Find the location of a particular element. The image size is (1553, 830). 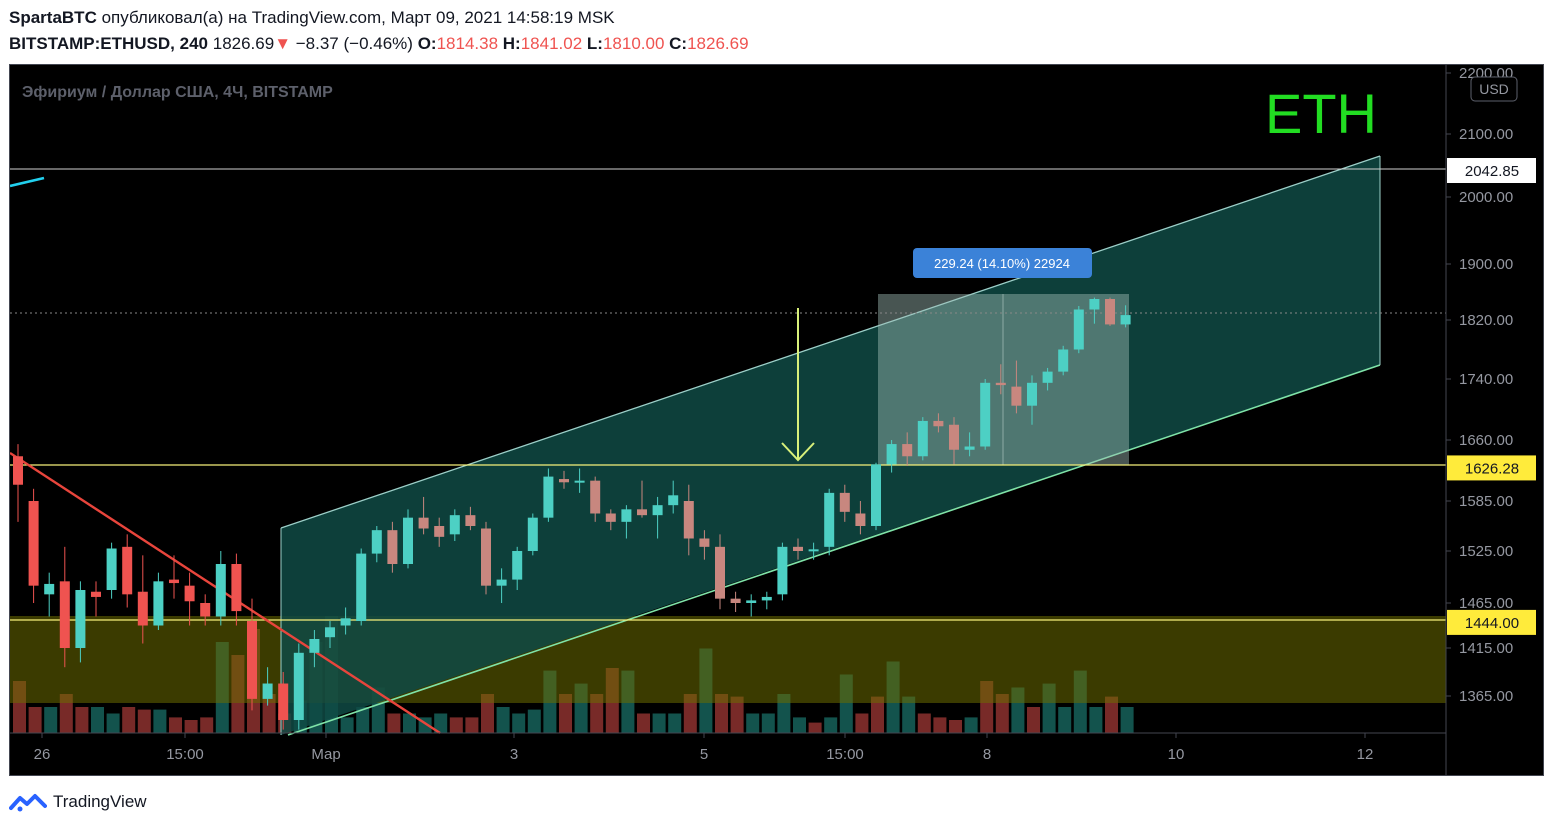

down-arrow-icon: ▼ is located at coordinates (283, 43).